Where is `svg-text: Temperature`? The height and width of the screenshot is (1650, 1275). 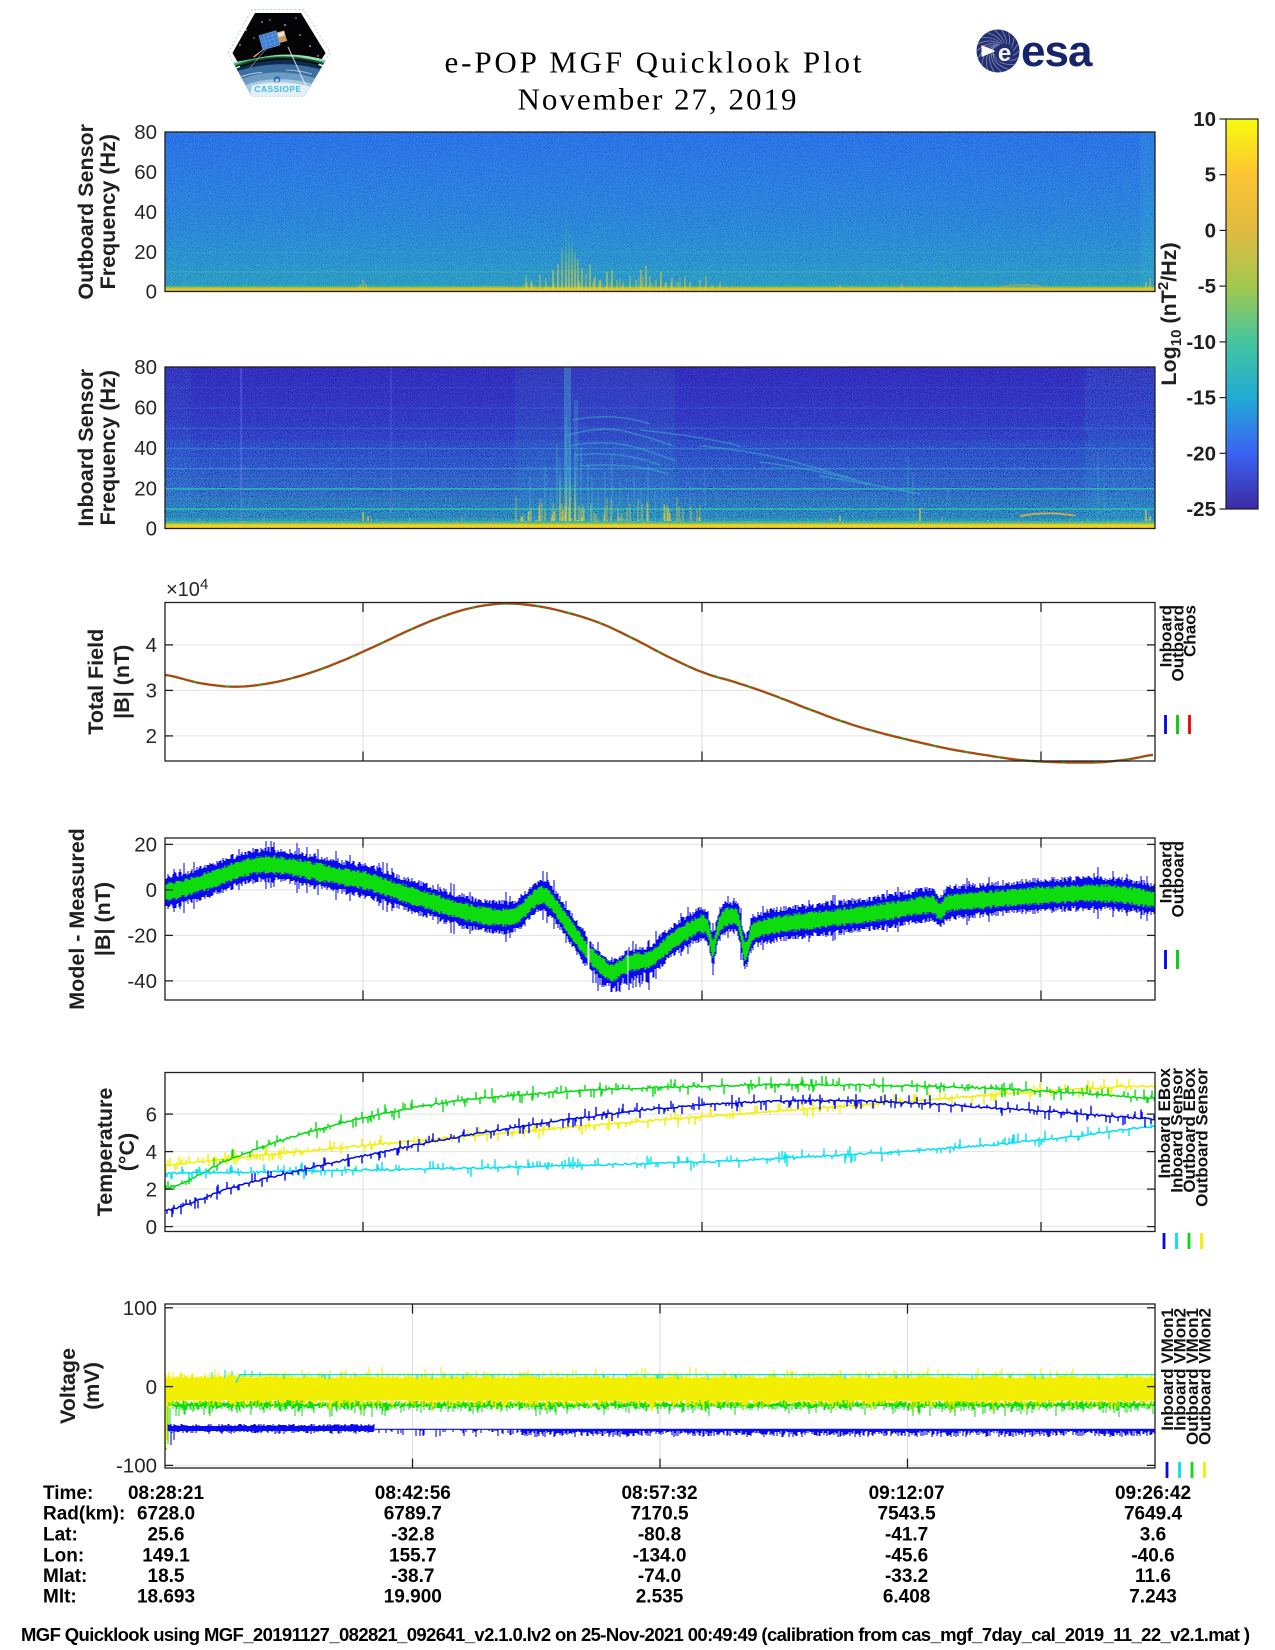
svg-text: Temperature is located at coordinates (105, 1152).